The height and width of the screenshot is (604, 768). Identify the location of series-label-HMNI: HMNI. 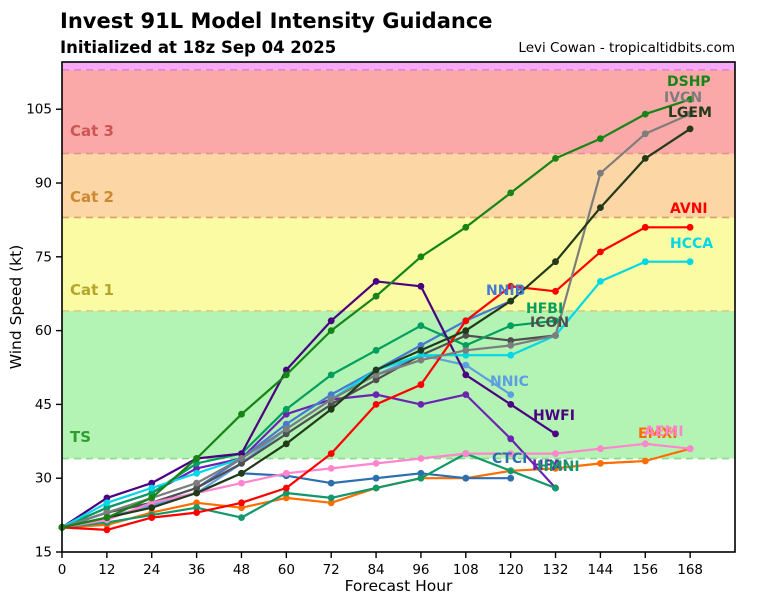
(558, 467).